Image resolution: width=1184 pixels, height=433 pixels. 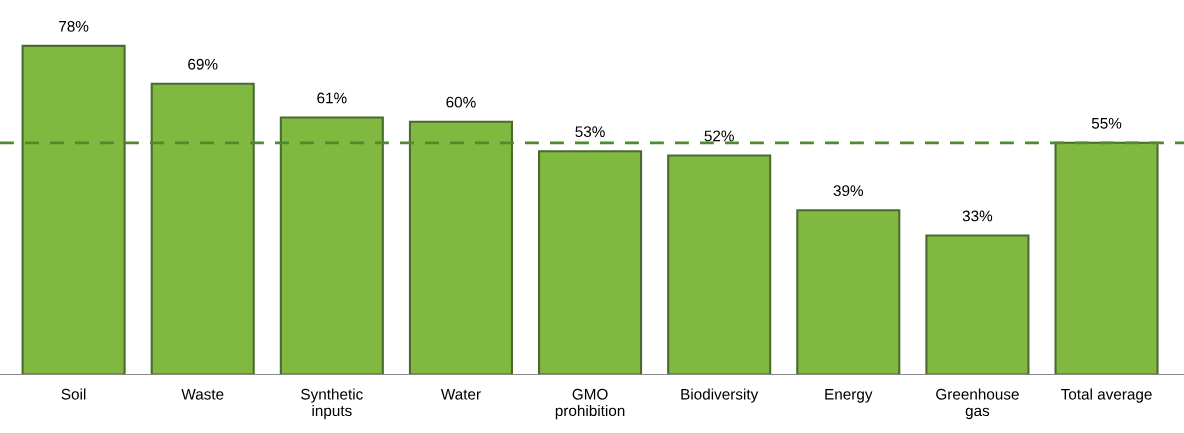 What do you see at coordinates (719, 136) in the screenshot?
I see `data-label: 52%` at bounding box center [719, 136].